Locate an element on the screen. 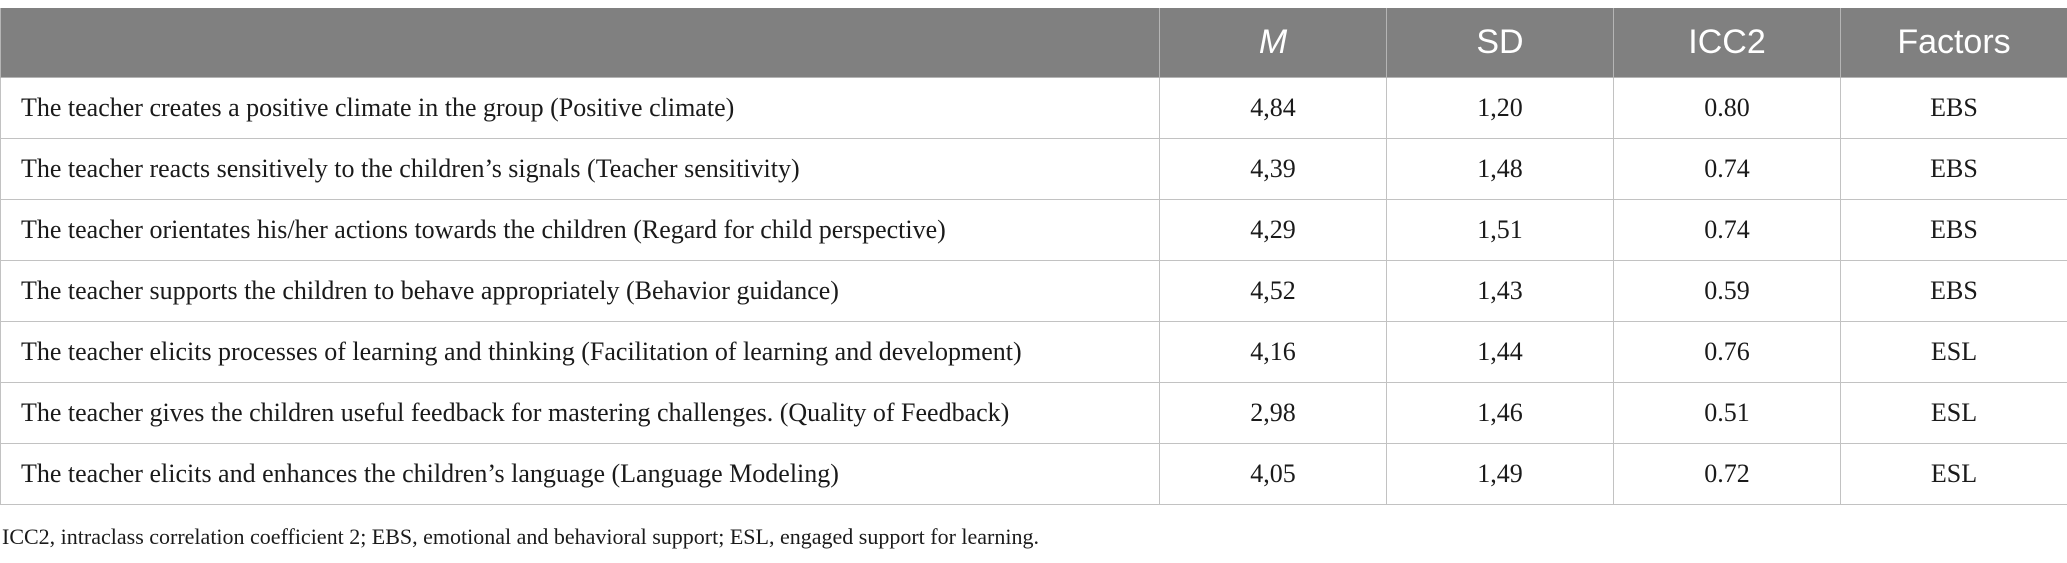 The width and height of the screenshot is (2067, 563). sd-cell: 1,51 is located at coordinates (1500, 230).